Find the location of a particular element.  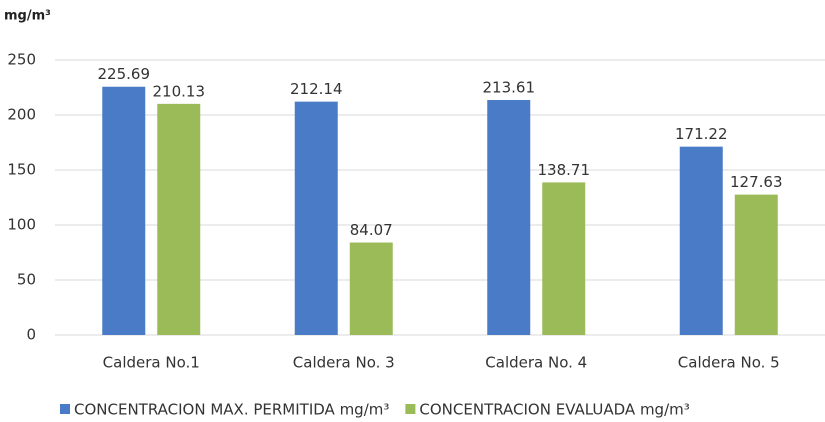

value-label: 212.14 is located at coordinates (316, 89).